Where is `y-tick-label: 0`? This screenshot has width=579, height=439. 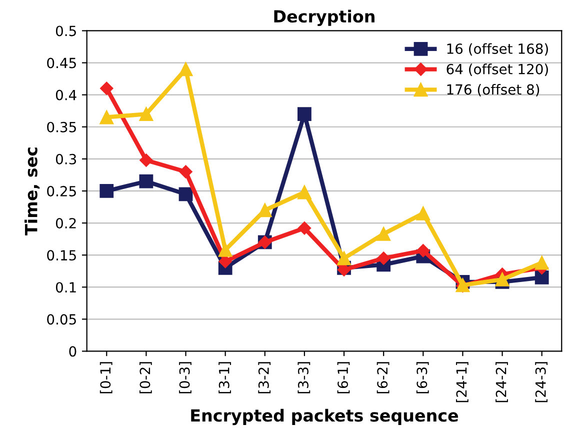 y-tick-label: 0 is located at coordinates (72, 351).